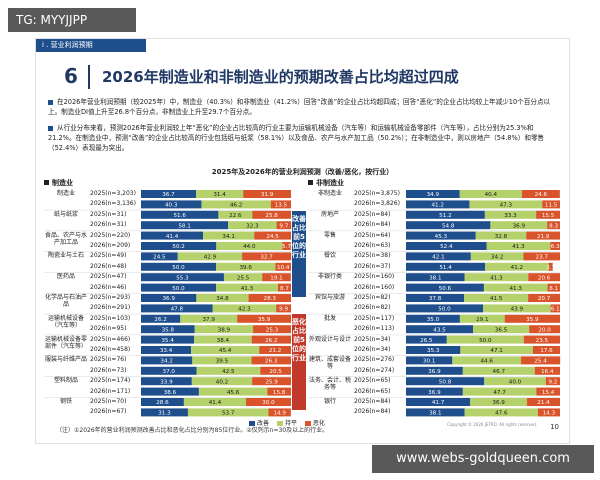  What do you see at coordinates (184, 226) in the screenshot?
I see `data-label: 58.1` at bounding box center [184, 226].